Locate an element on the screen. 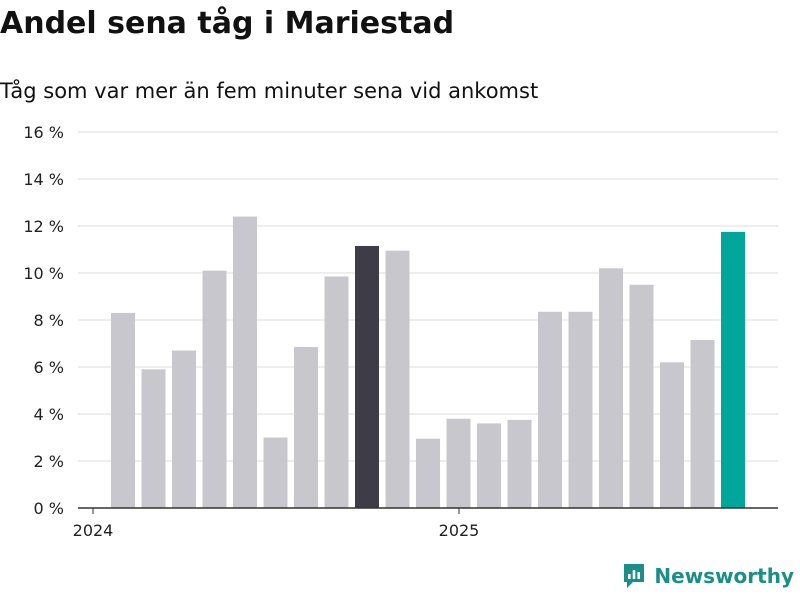 The height and width of the screenshot is (600, 800). chart-title: Andel sena tåg i Mariestad is located at coordinates (227, 23).